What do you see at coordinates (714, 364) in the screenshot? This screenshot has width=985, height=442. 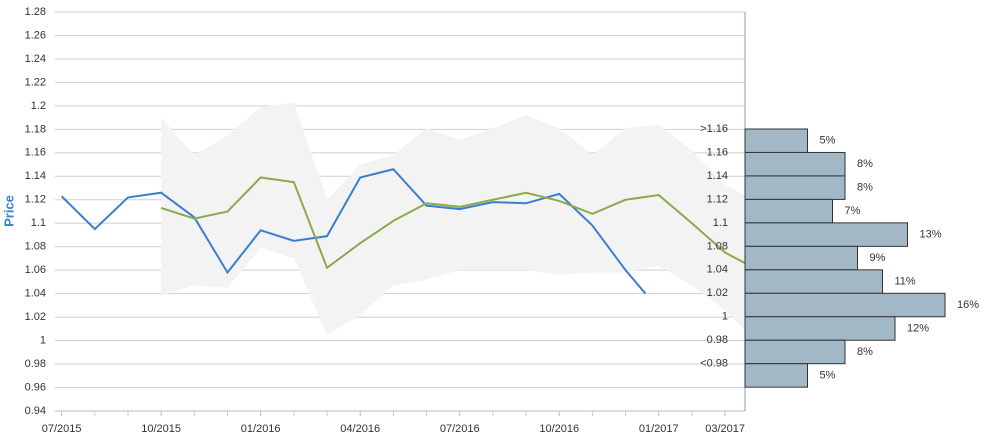 I see `histogram-bin-label: <0.98` at bounding box center [714, 364].